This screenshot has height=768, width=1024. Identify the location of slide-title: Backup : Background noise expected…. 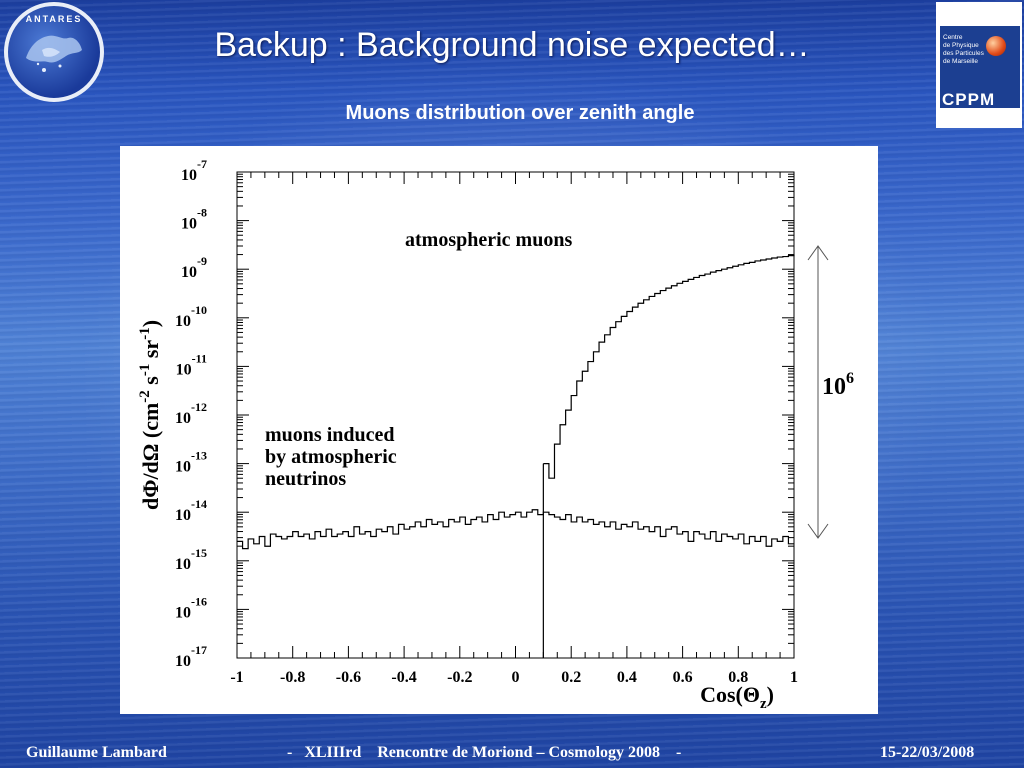
(512, 45).